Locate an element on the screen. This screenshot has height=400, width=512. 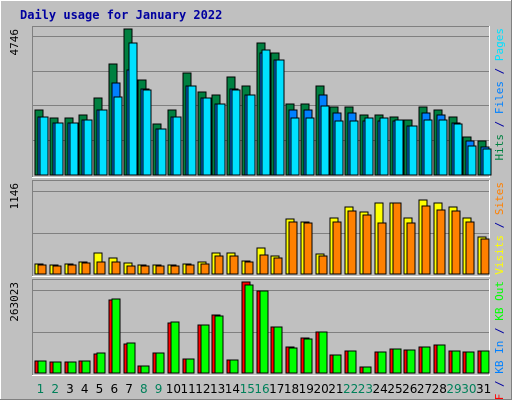
day-label-25: 25 is located at coordinates (394, 389).